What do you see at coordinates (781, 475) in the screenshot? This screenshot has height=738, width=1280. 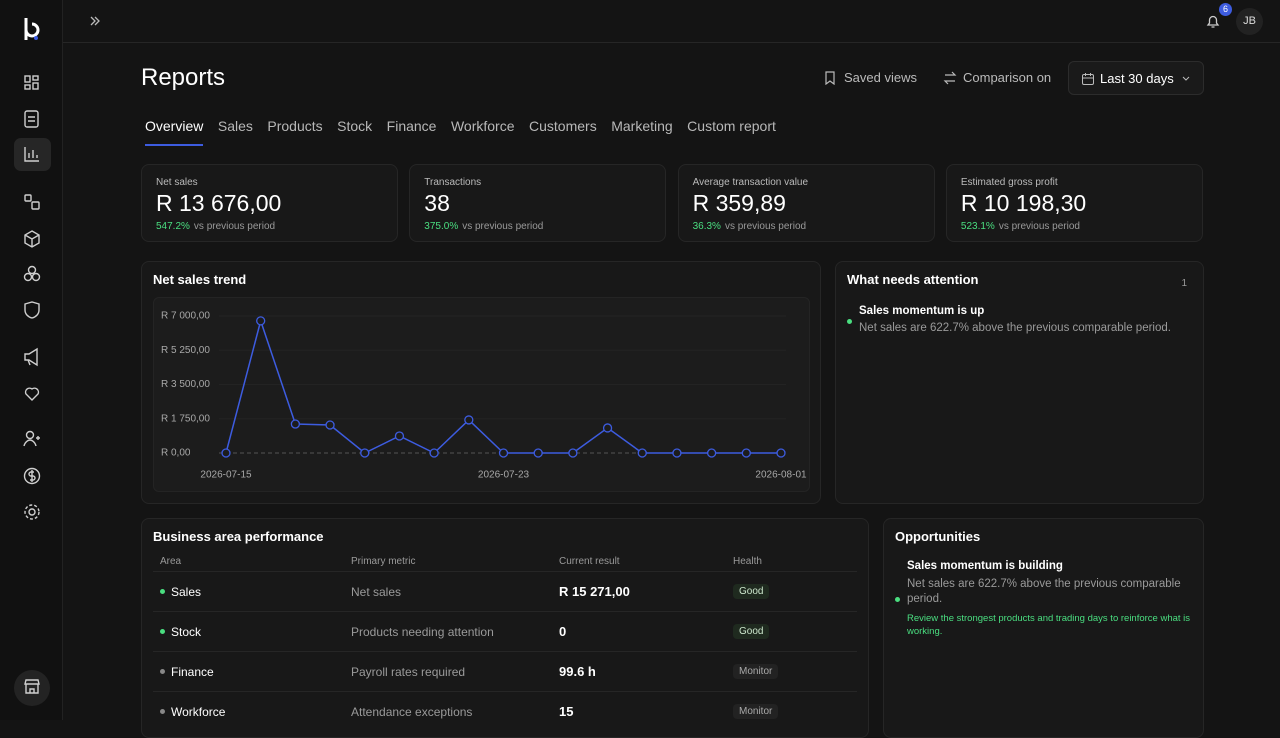 I see `x-tick-label: 2026-08-01` at bounding box center [781, 475].